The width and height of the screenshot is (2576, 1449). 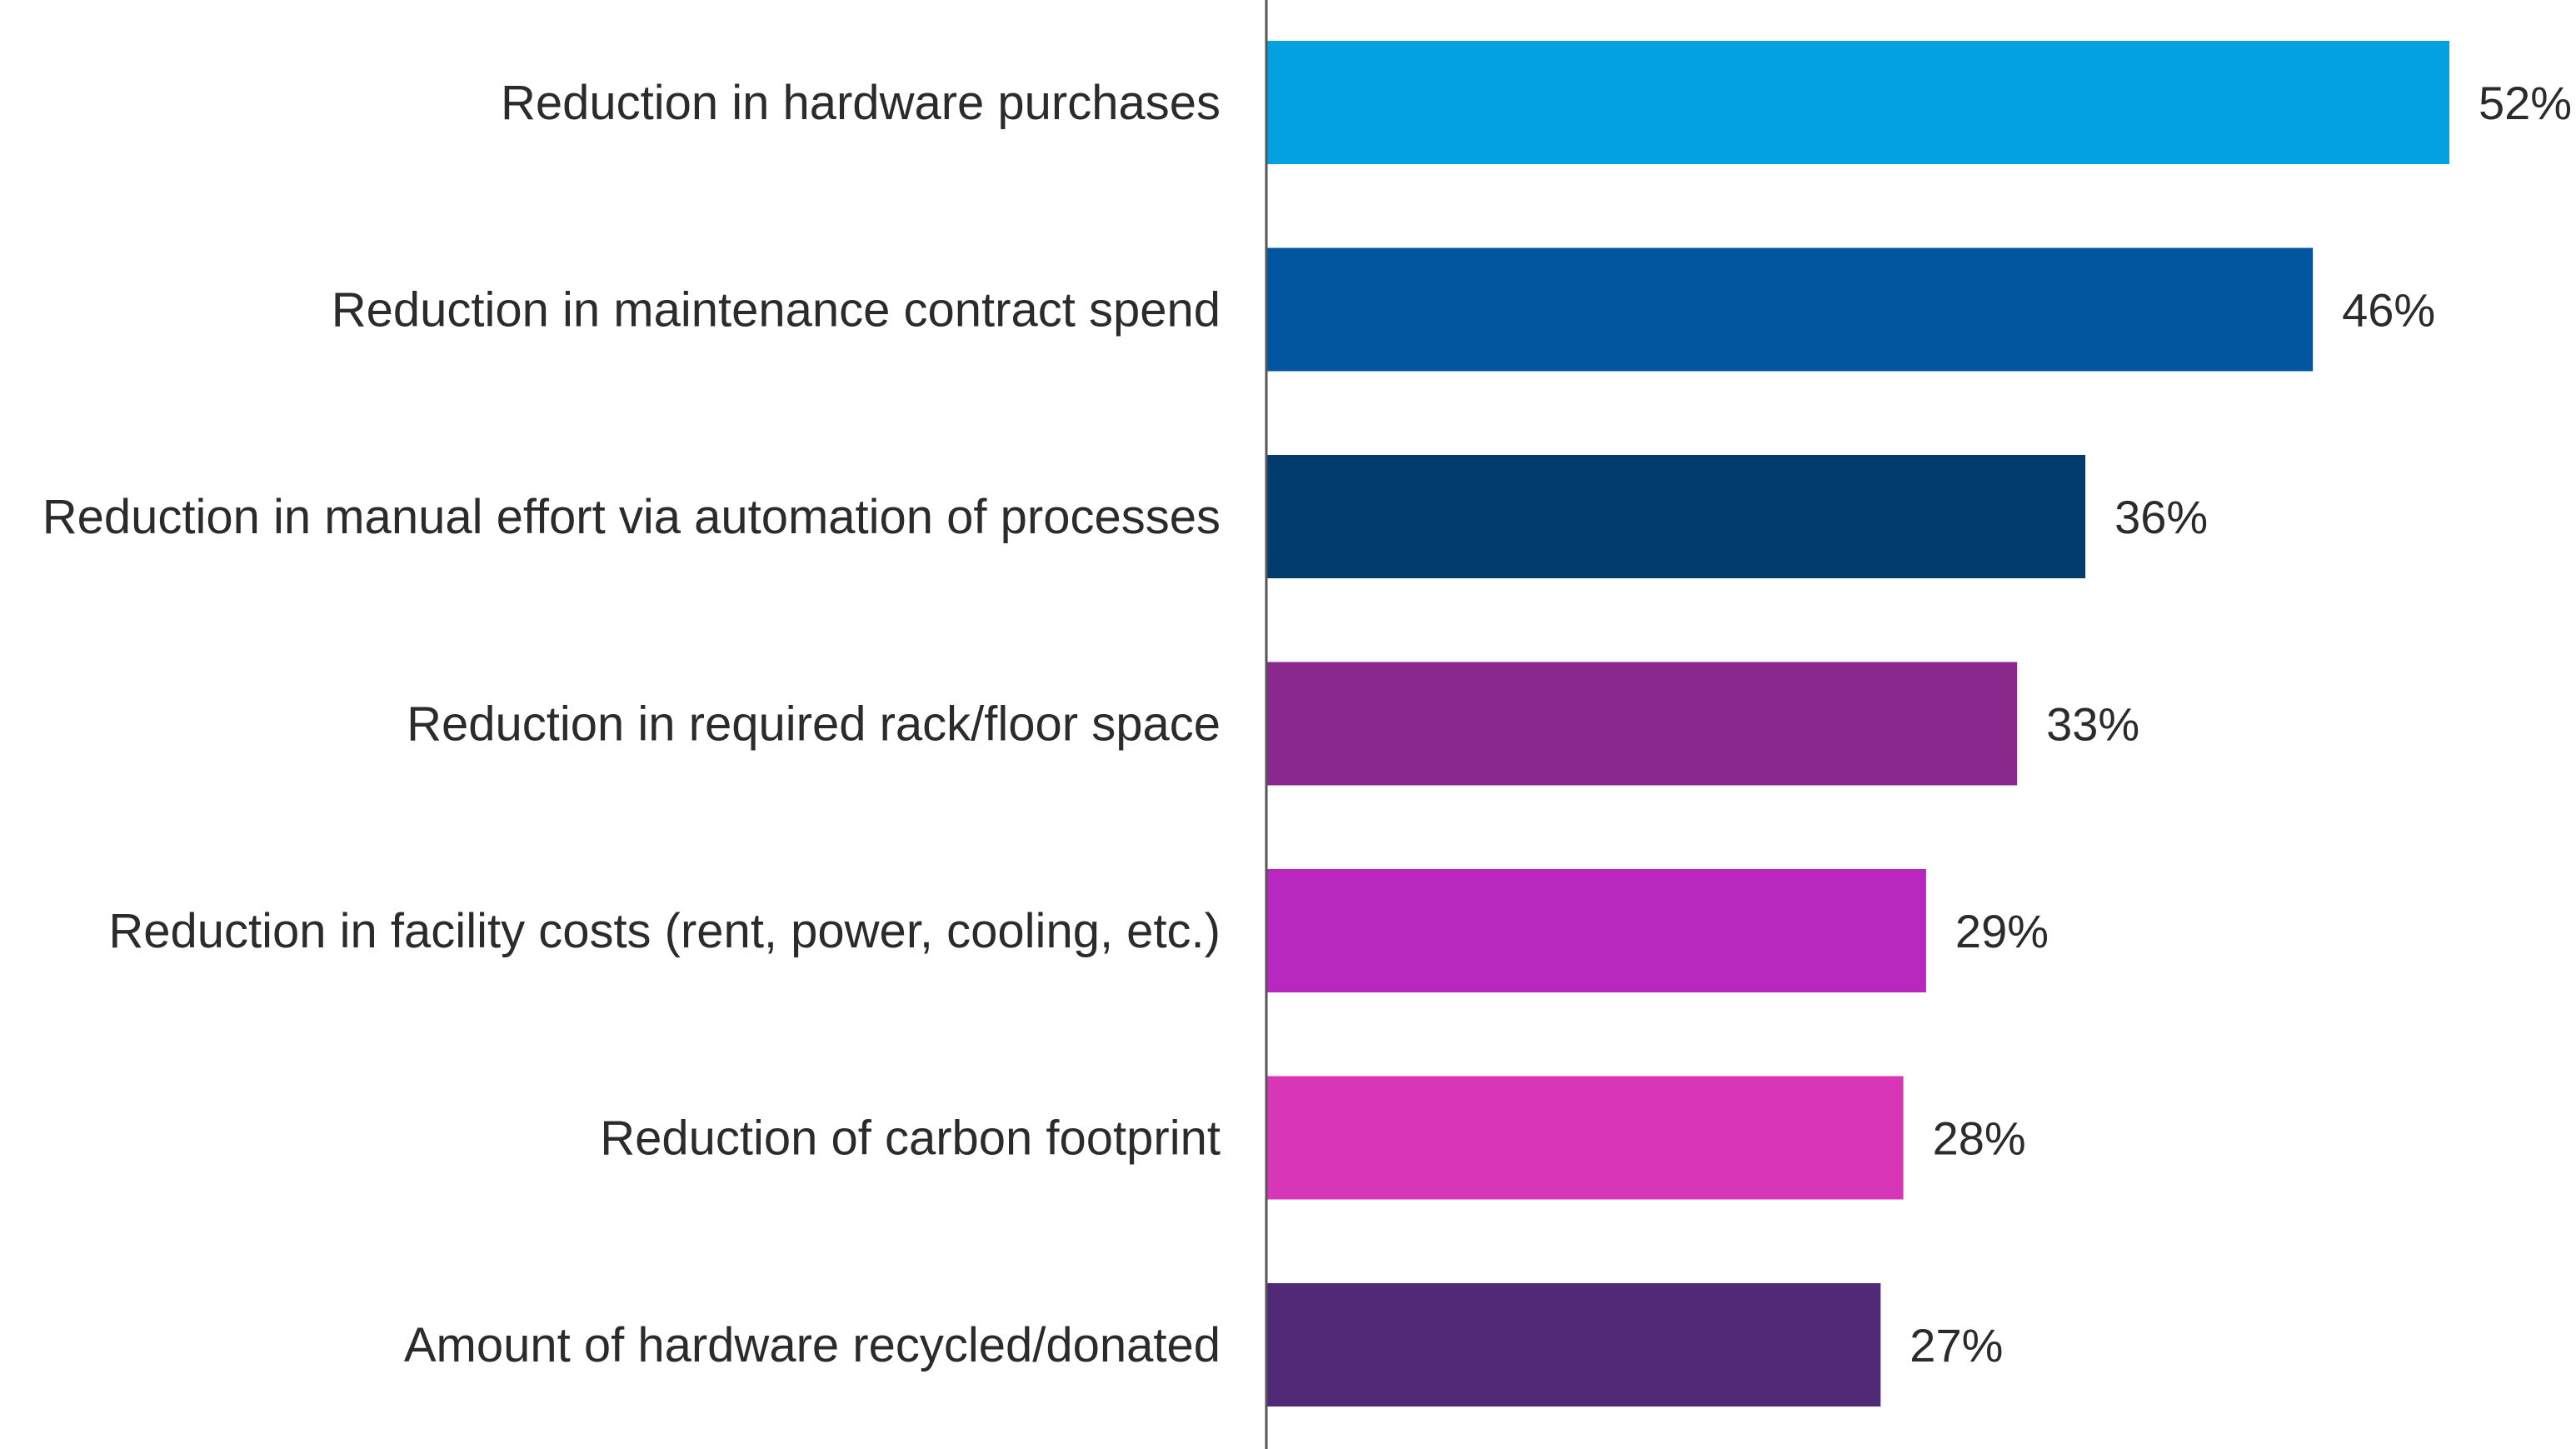 I want to click on category-label: Reduction in maintenance contract spend, so click(x=776, y=310).